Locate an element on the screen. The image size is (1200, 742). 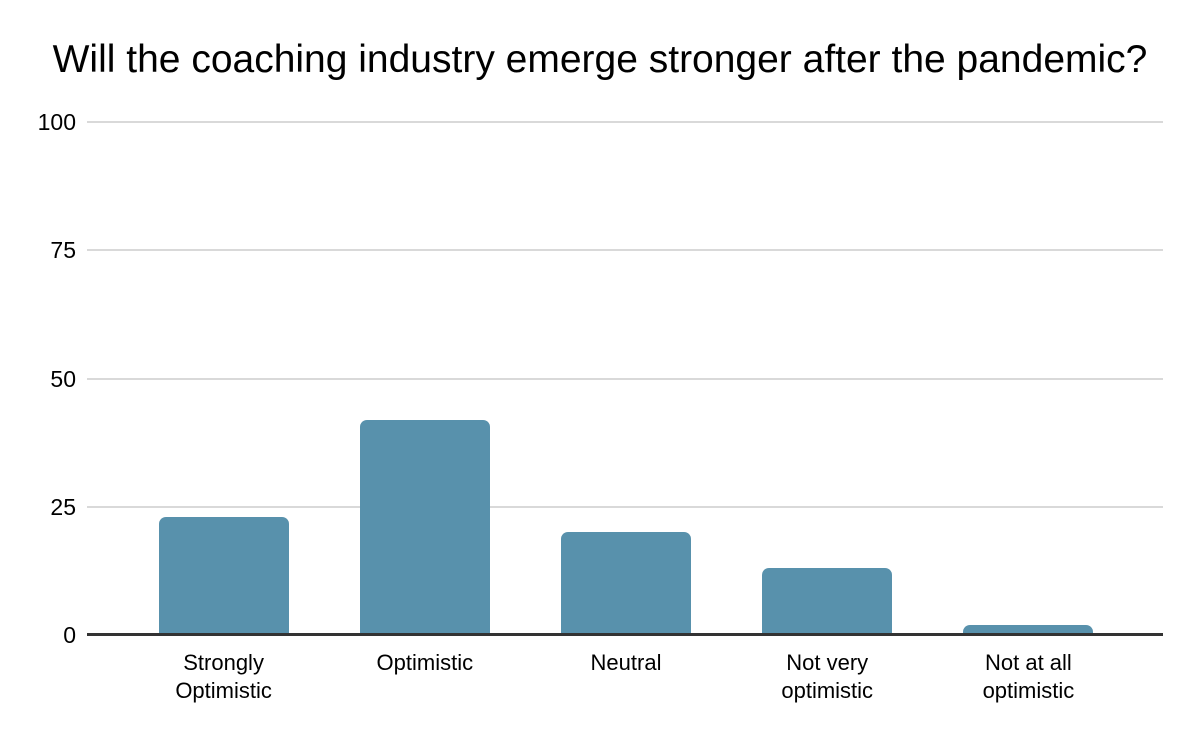
y-tick-label-50: 50 is located at coordinates (63, 378).